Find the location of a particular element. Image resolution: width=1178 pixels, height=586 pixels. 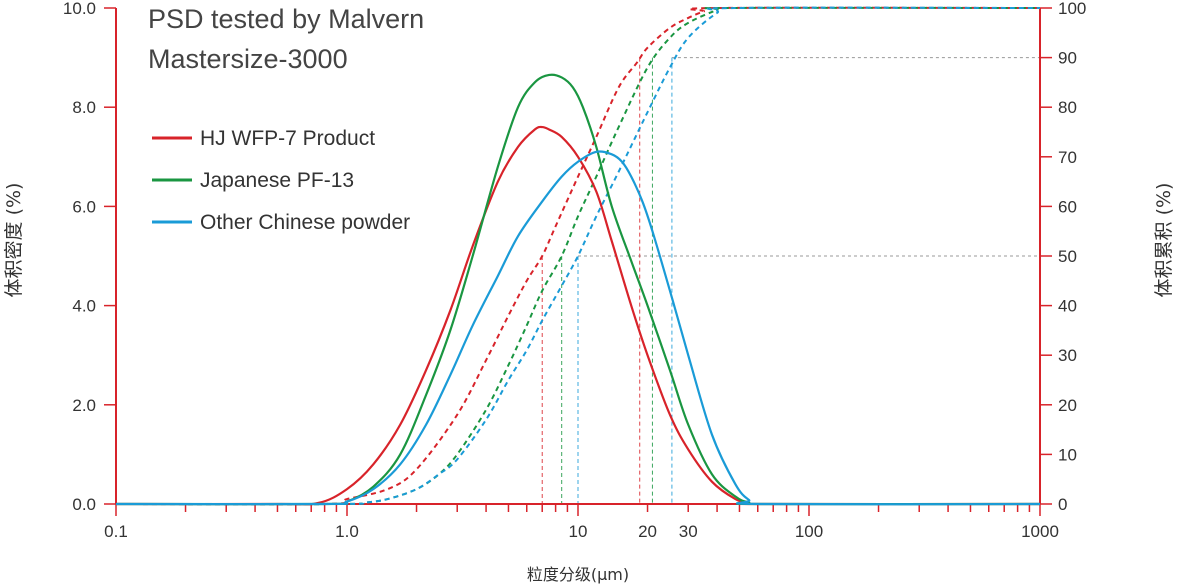

x-tick-label-1-0: 1.0 is located at coordinates (347, 531).